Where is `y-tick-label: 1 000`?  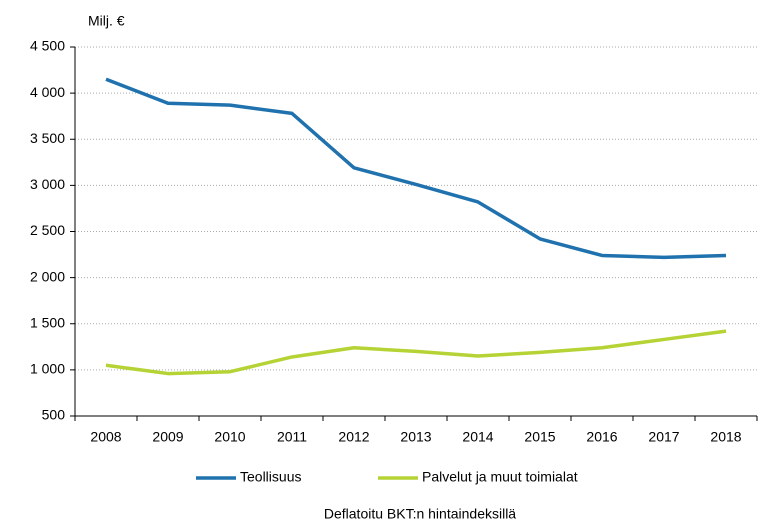
y-tick-label: 1 000 is located at coordinates (47, 369).